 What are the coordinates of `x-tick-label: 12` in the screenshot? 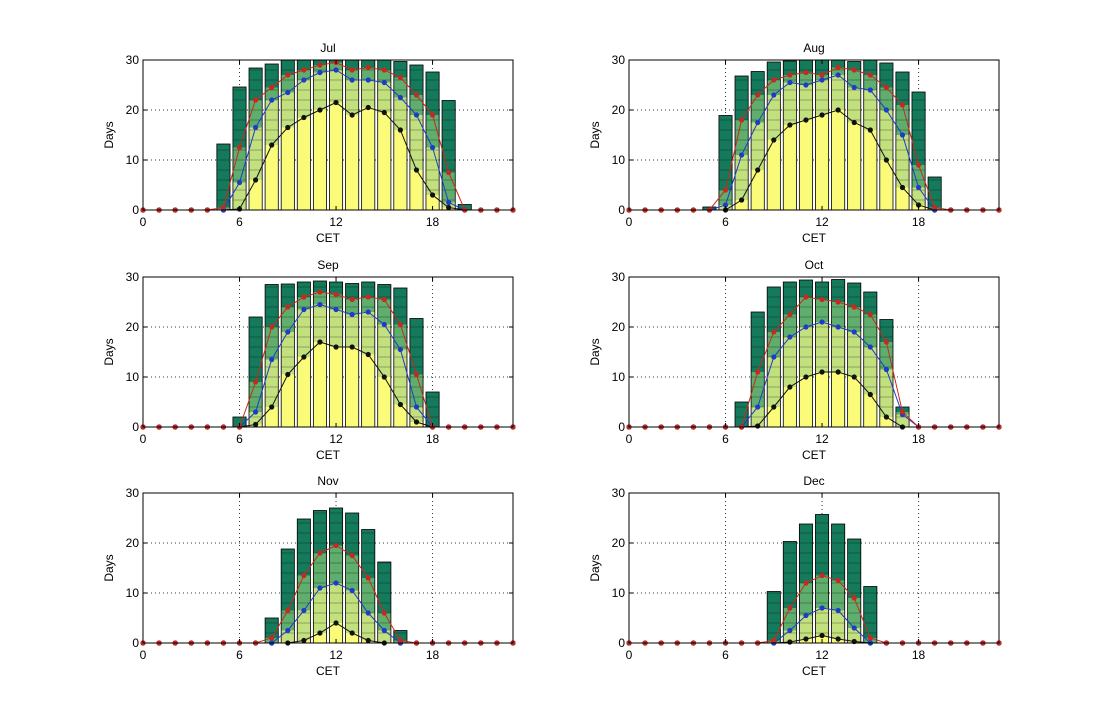 It's located at (336, 222).